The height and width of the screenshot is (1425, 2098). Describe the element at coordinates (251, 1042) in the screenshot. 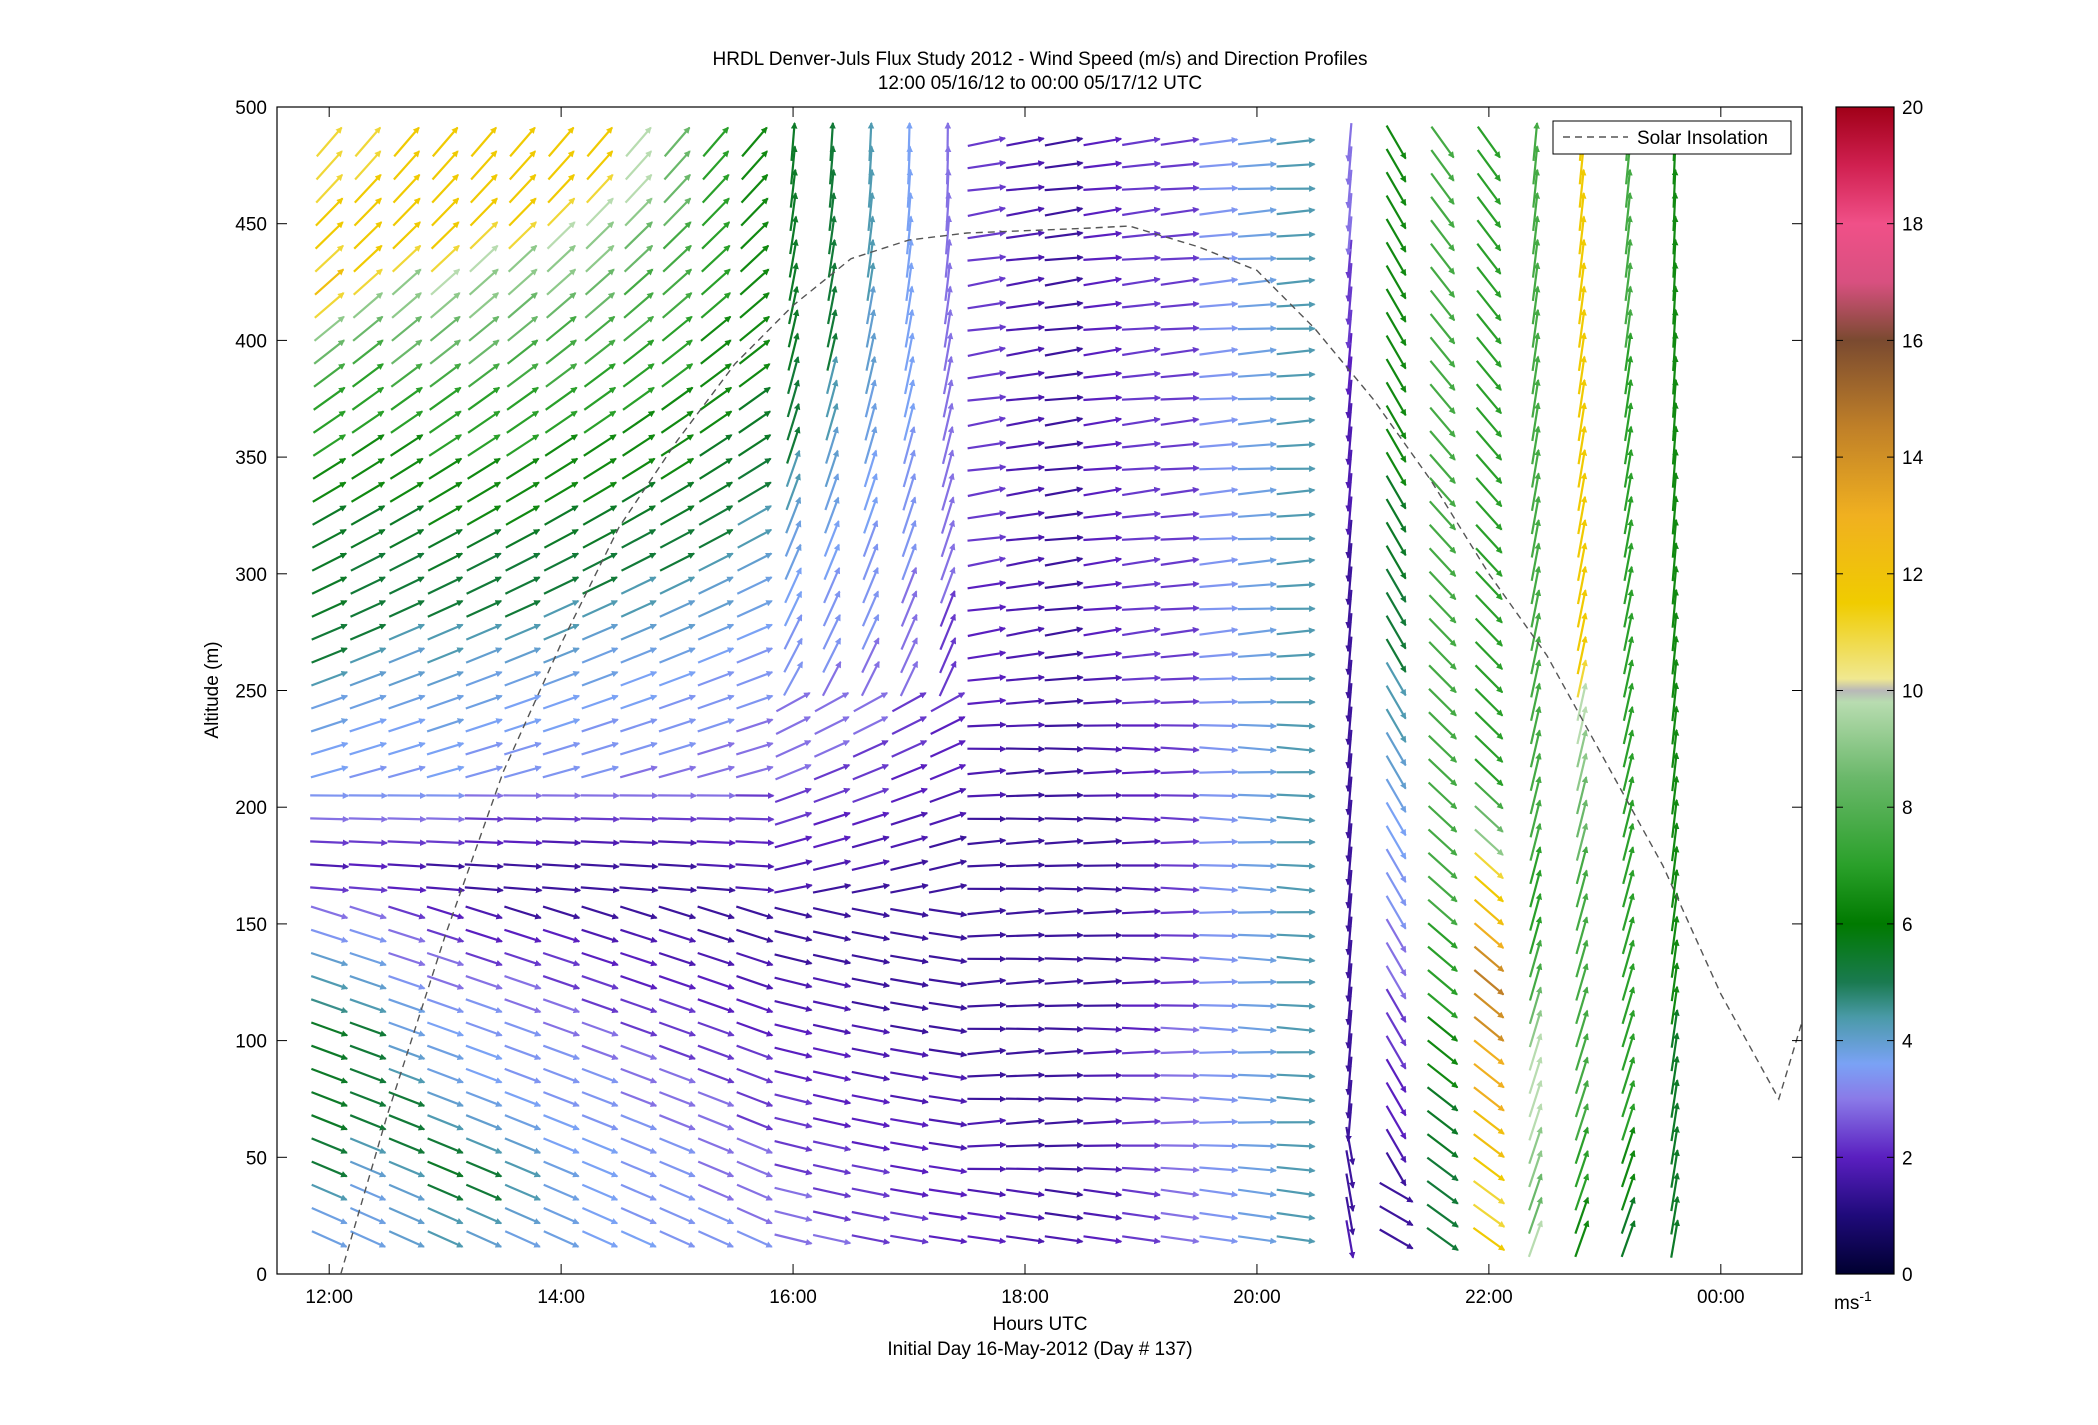

I see `y-tick-label: 100` at that location.